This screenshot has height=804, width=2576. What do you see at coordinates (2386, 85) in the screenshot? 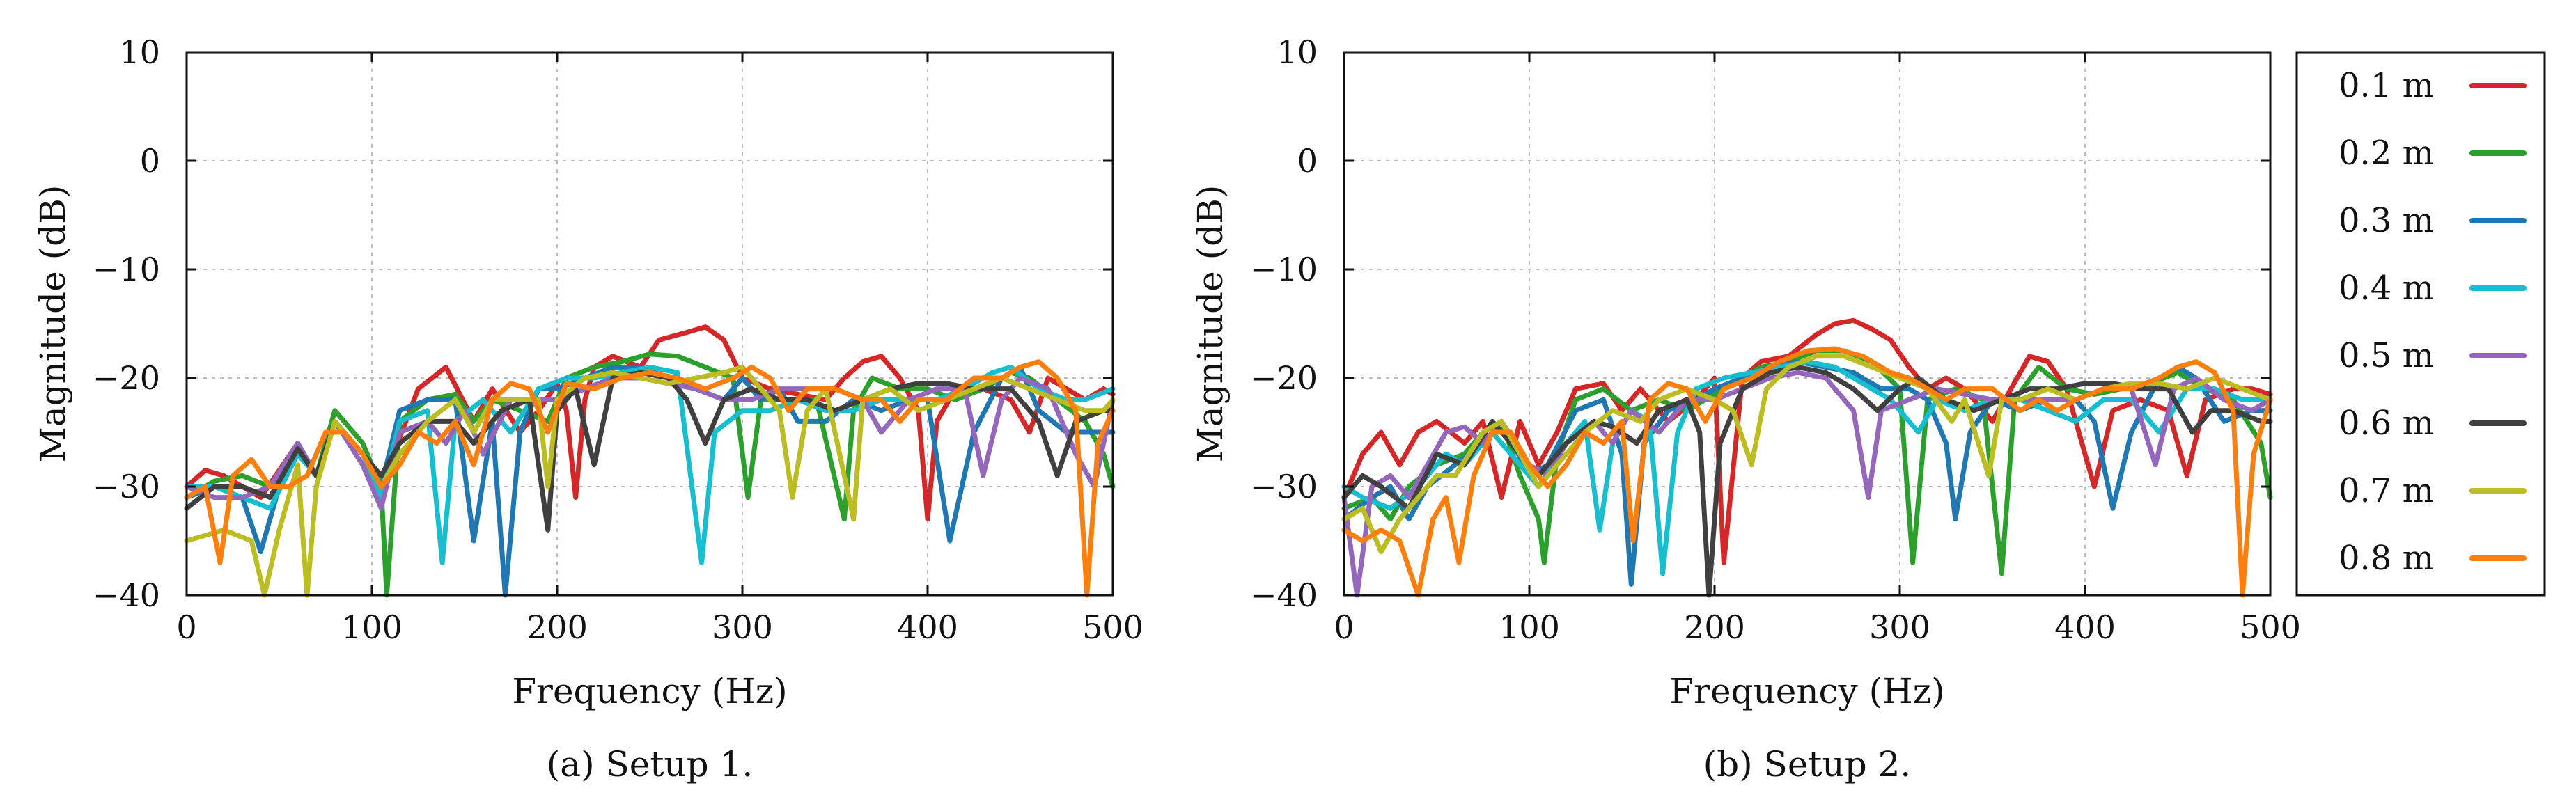
I see `legend-entry-label: 0.1 m` at bounding box center [2386, 85].